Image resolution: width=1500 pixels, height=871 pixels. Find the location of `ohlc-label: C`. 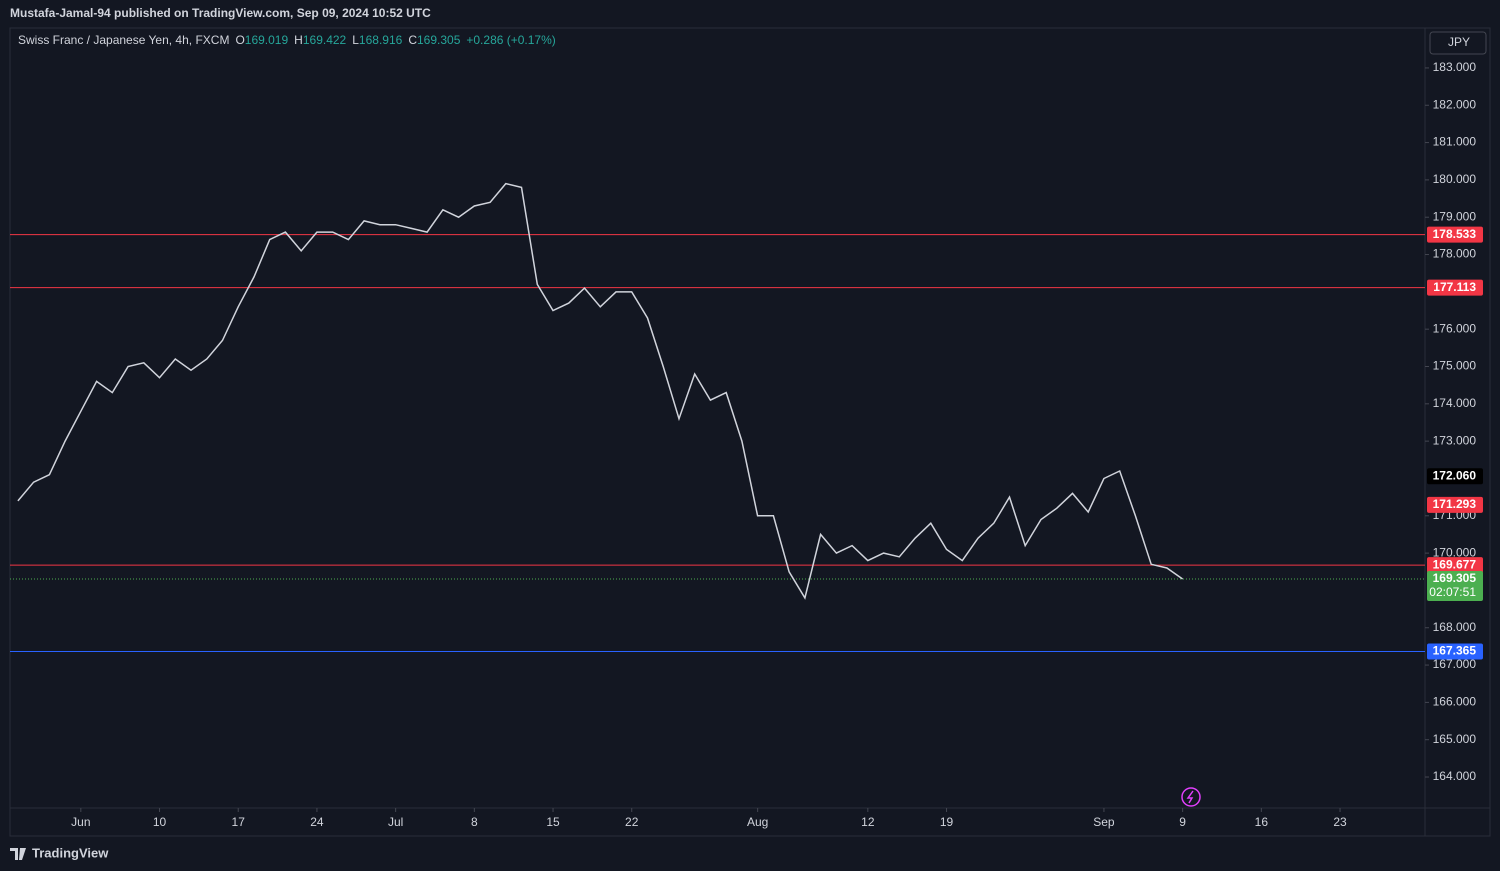

ohlc-label: C is located at coordinates (412, 40).